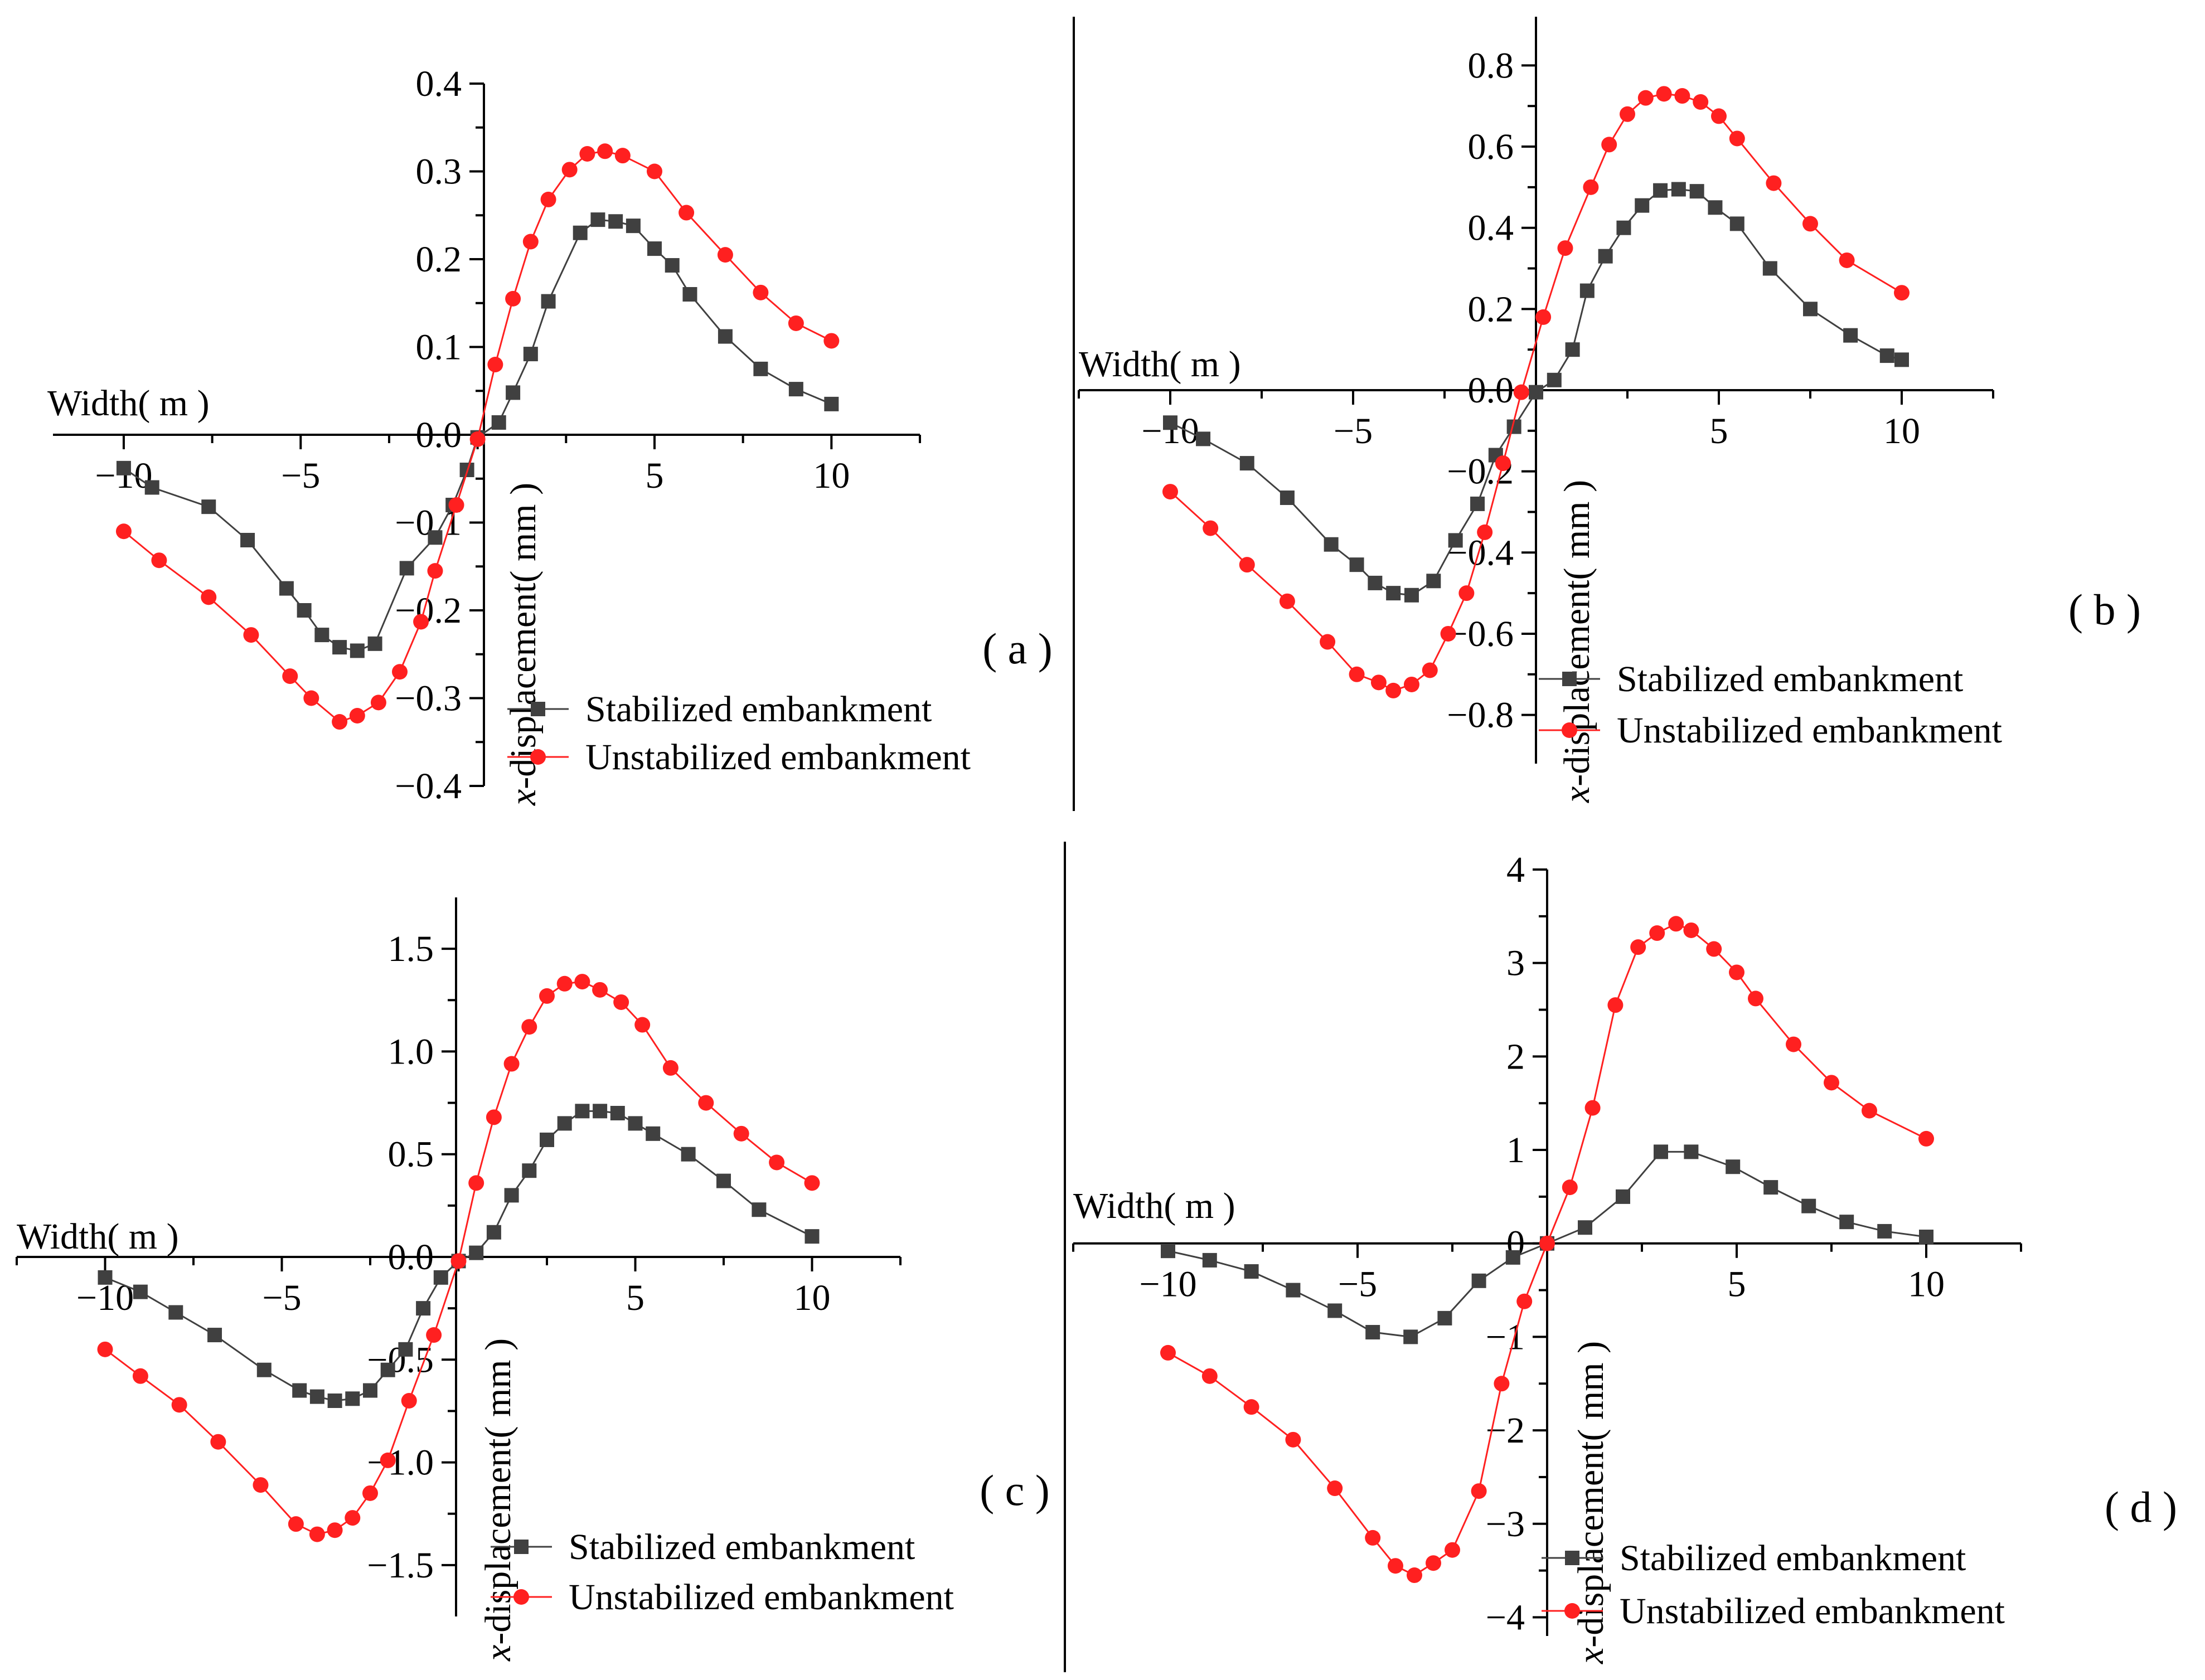 The width and height of the screenshot is (2205, 1680). Describe the element at coordinates (1491, 65) in the screenshot. I see `y-tick-label-b: 0.8` at that location.